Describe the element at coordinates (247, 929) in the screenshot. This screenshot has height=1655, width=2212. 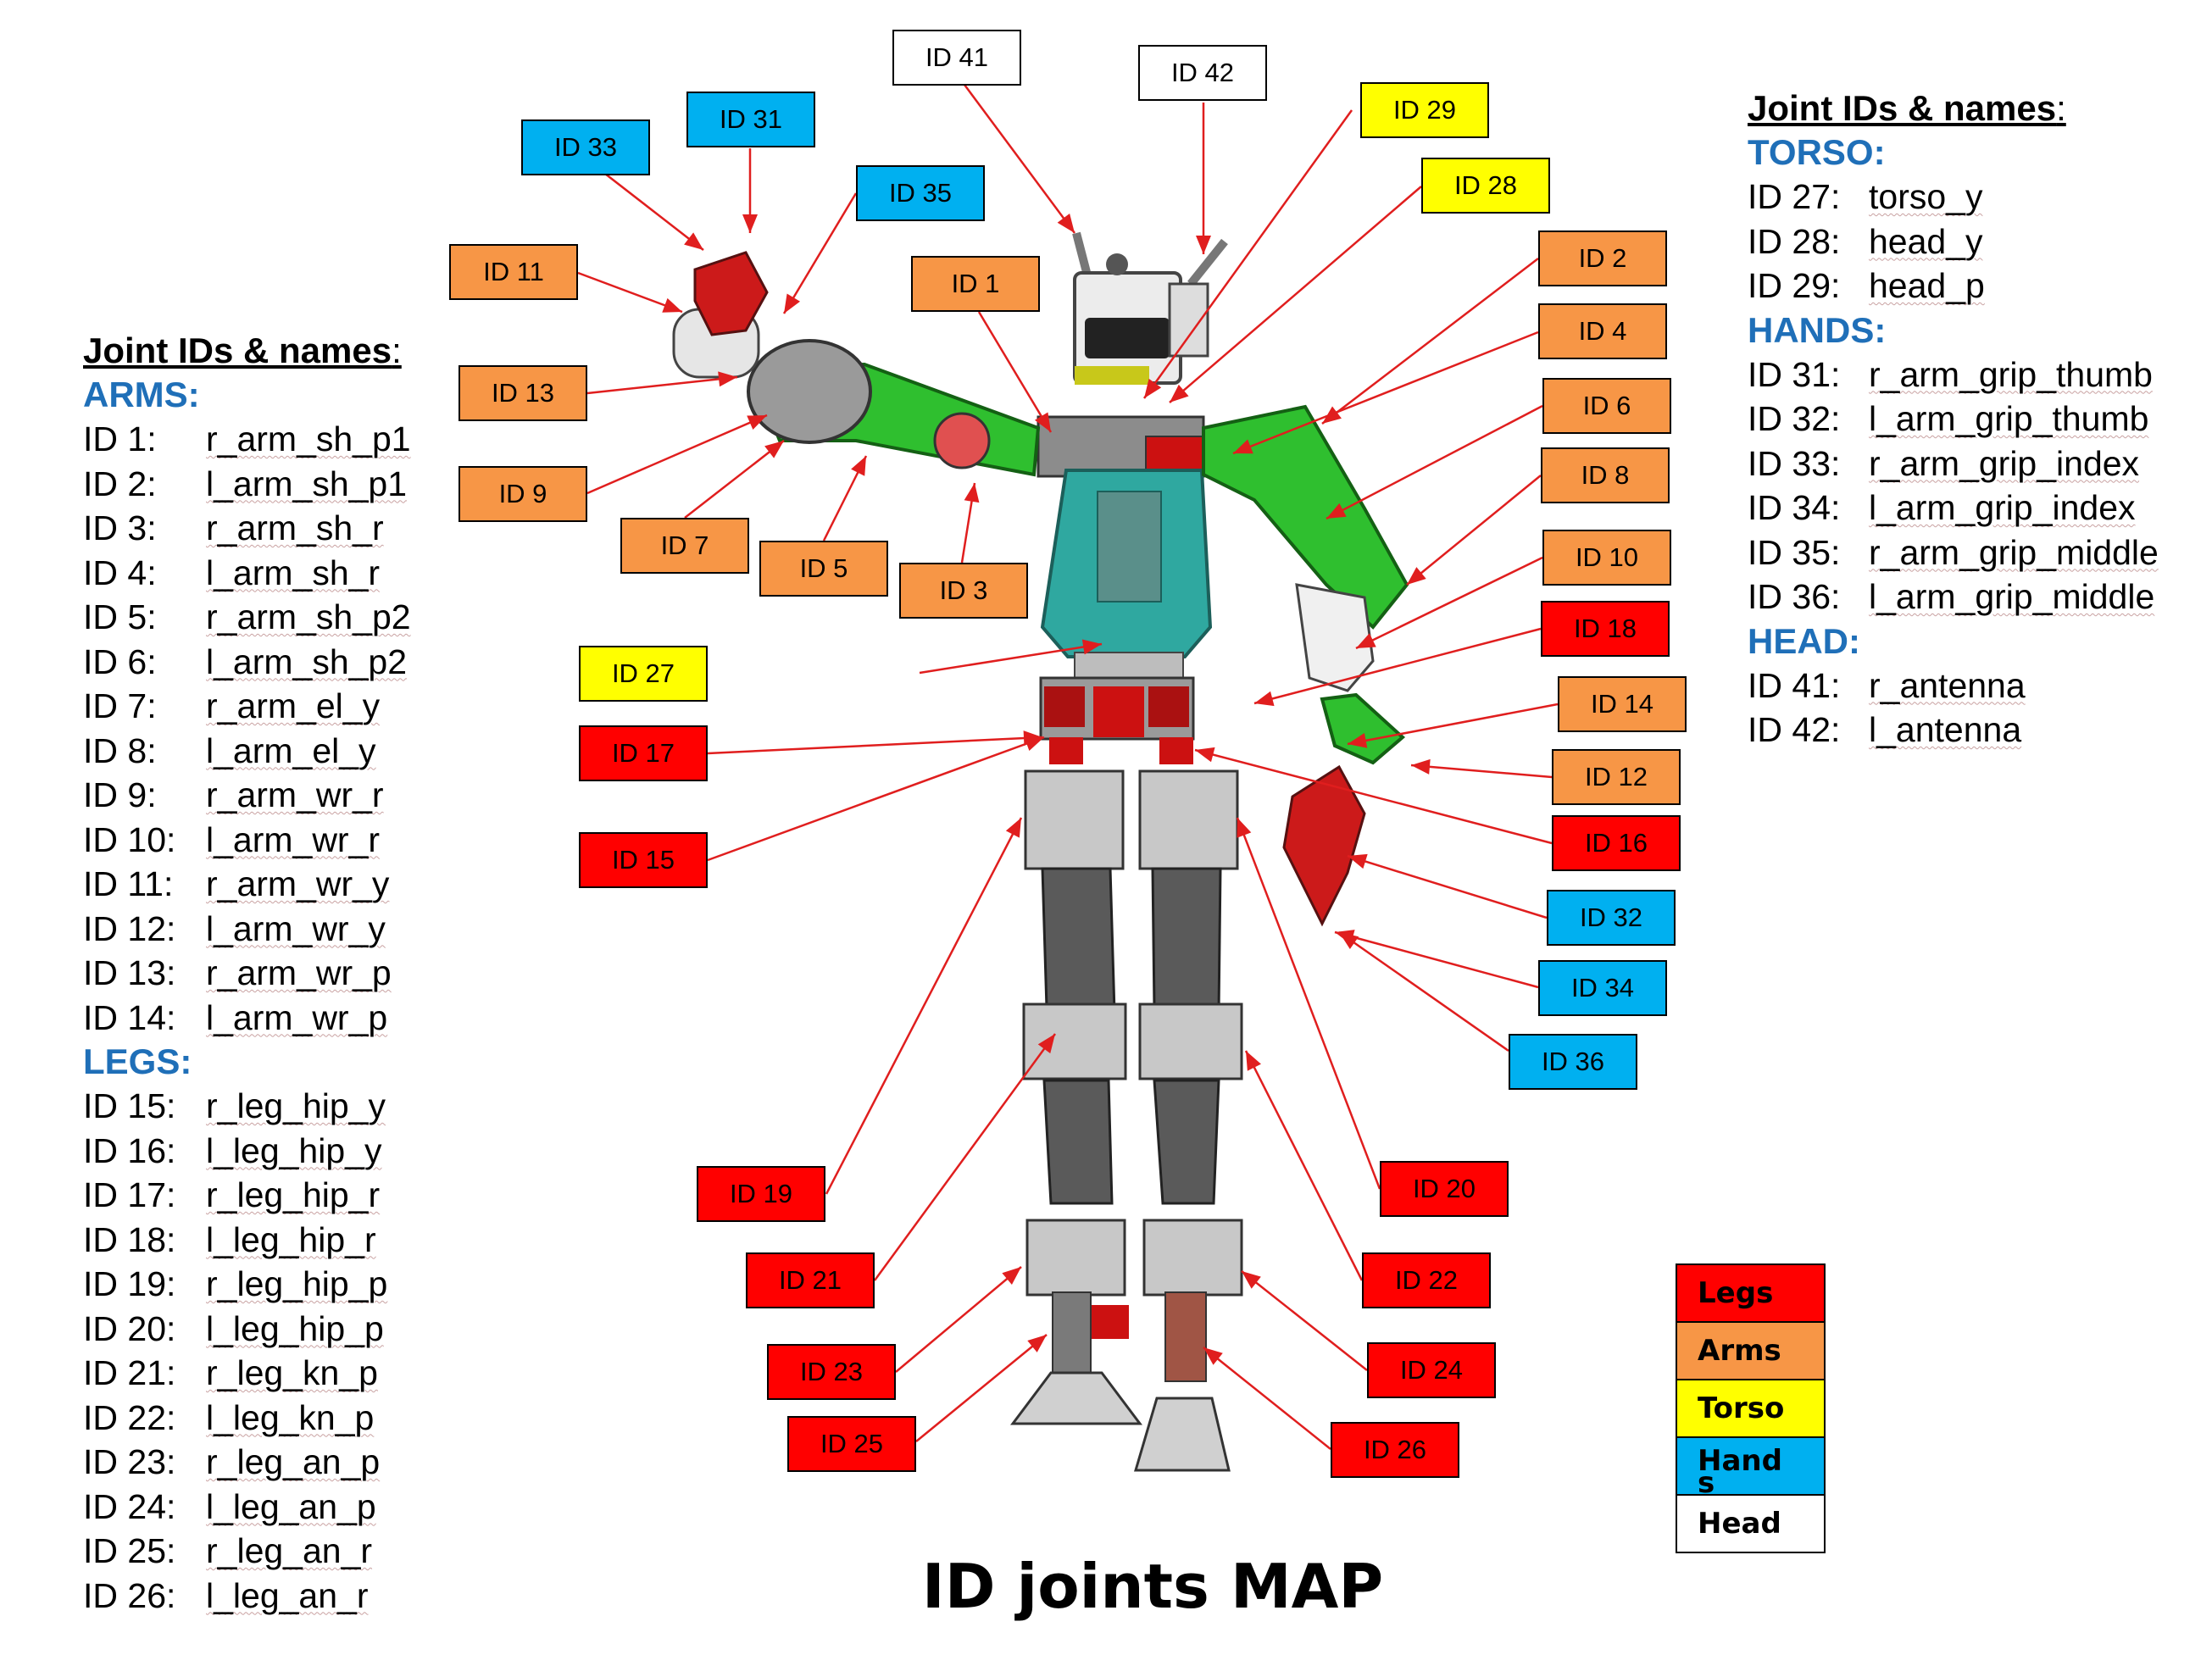
I see `joint-entry: ID 12: l_arm_wr_y` at that location.